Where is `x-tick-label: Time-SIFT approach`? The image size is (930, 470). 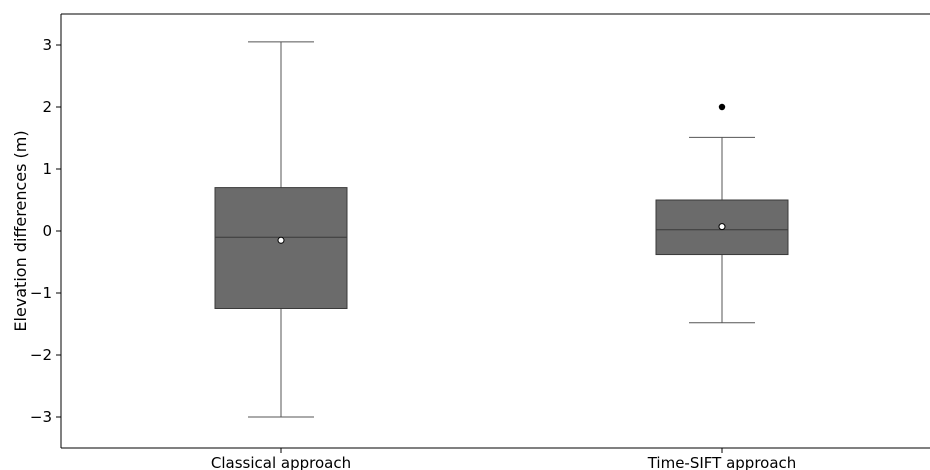
x-tick-label: Time-SIFT approach is located at coordinates (722, 462).